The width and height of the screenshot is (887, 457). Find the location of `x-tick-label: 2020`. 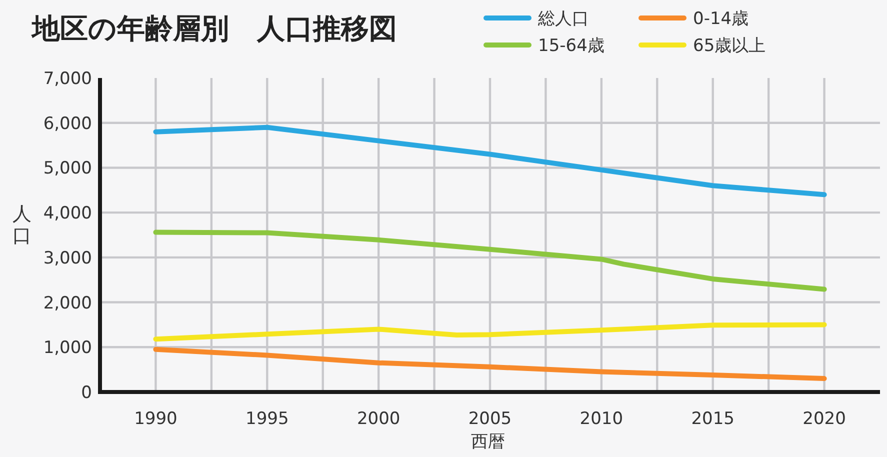

x-tick-label: 2020 is located at coordinates (824, 419).